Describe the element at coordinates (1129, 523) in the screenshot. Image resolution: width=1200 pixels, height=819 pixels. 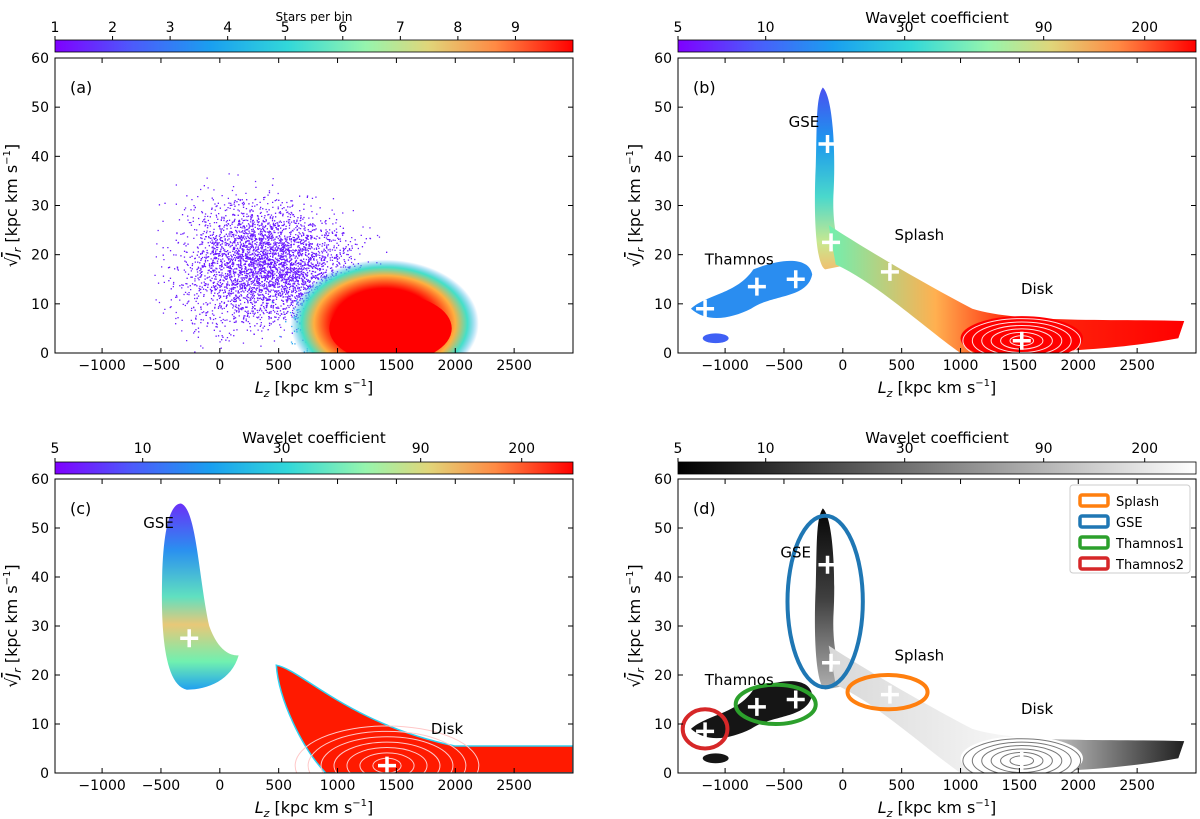
I see `legend-label-gse: GSE` at that location.